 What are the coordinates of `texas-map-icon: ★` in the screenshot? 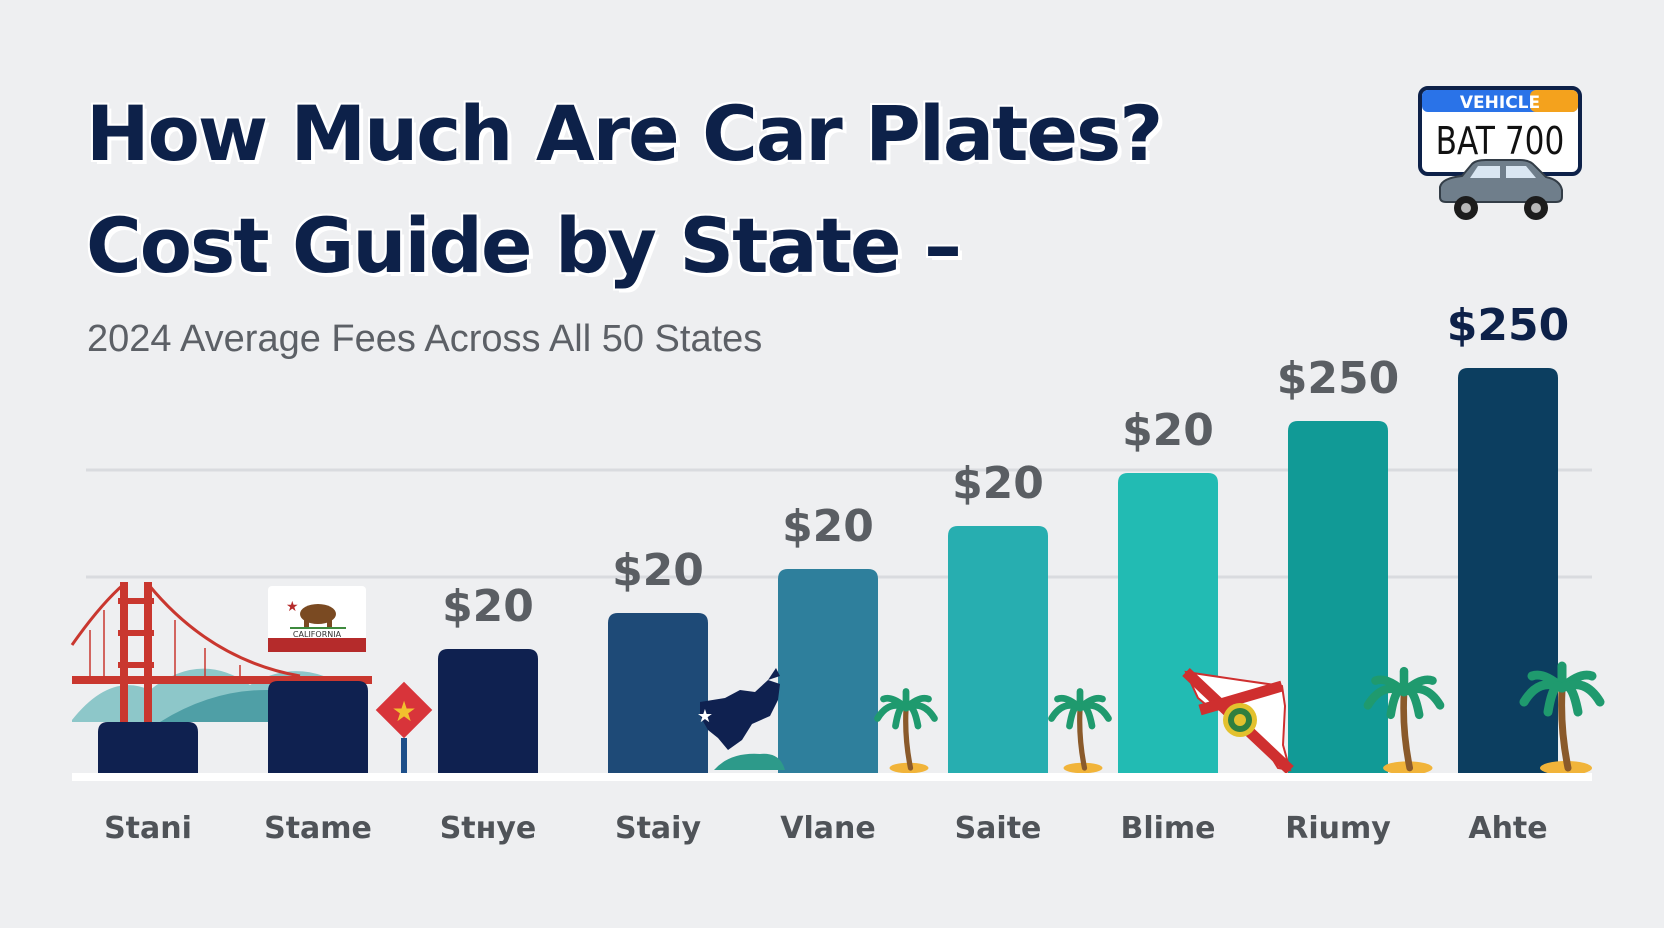 It's located at (741, 719).